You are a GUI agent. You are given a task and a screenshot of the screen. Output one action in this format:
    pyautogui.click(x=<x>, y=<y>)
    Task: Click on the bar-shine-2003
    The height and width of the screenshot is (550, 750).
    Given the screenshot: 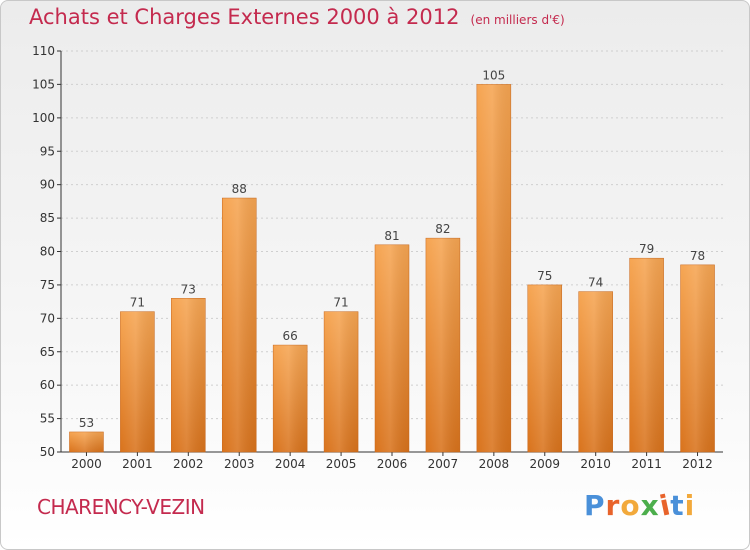 What is the action you would take?
    pyautogui.click(x=239, y=325)
    